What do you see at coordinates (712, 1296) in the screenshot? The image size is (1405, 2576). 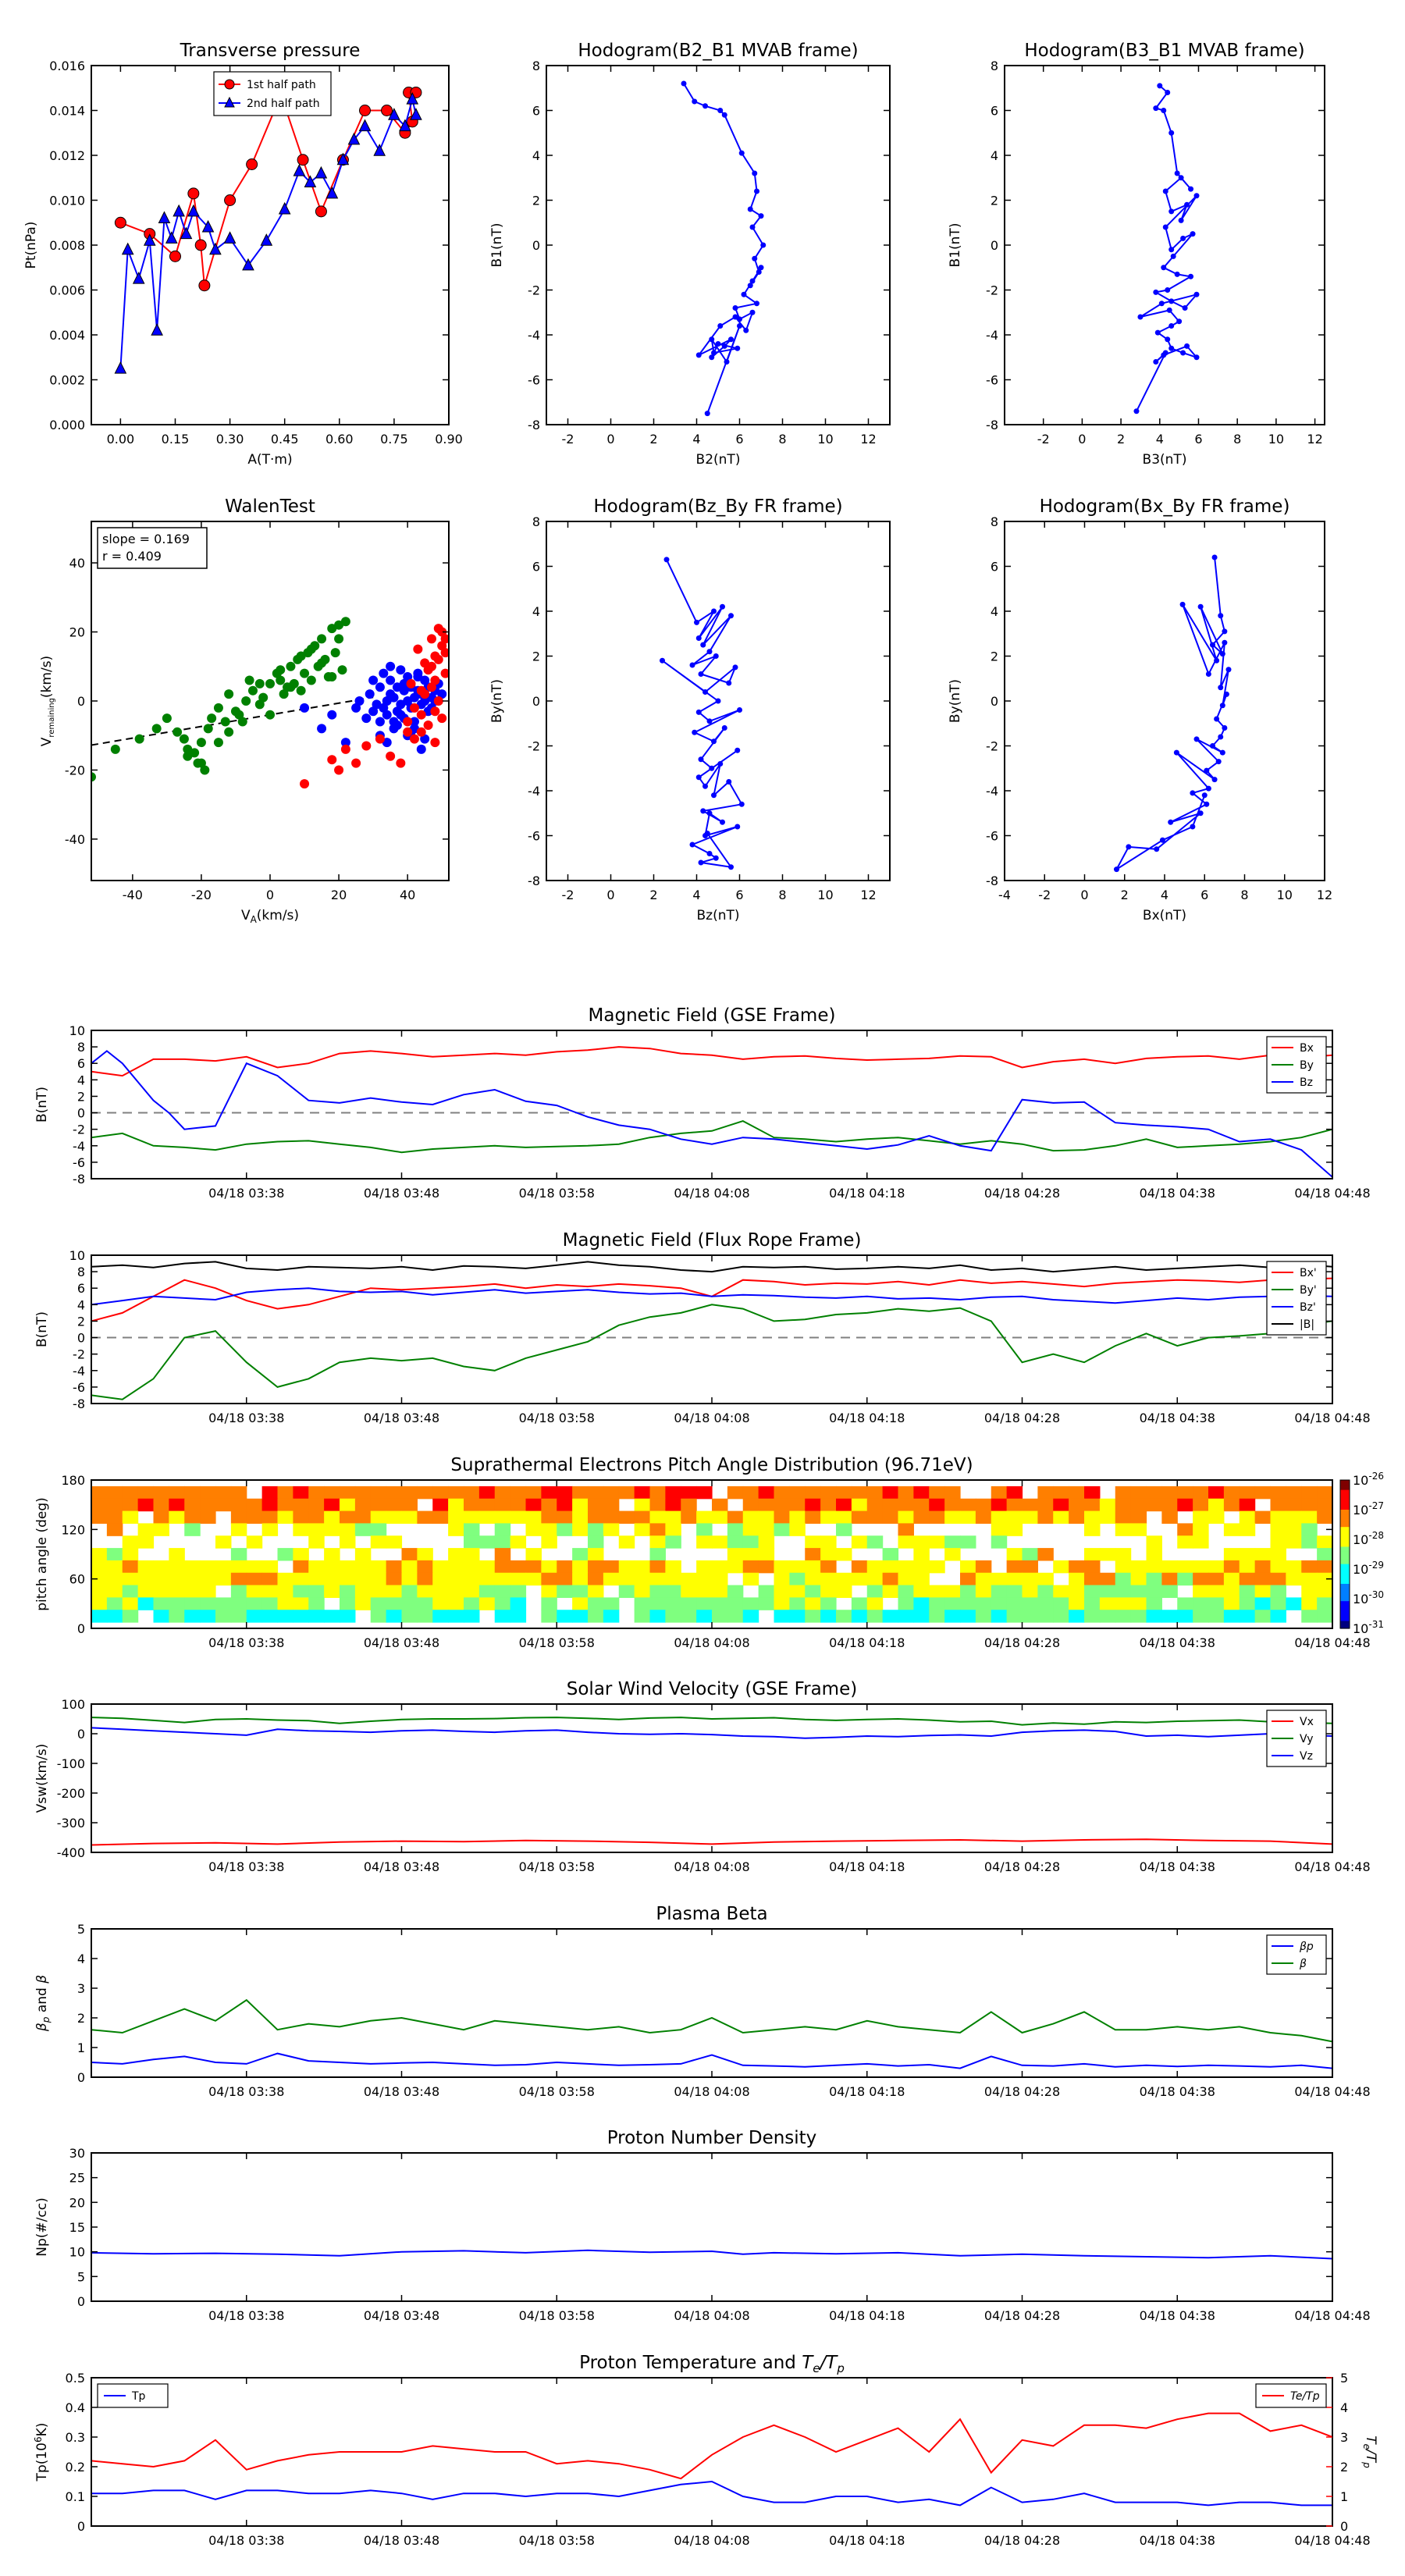 I see `series-line-Bz'` at bounding box center [712, 1296].